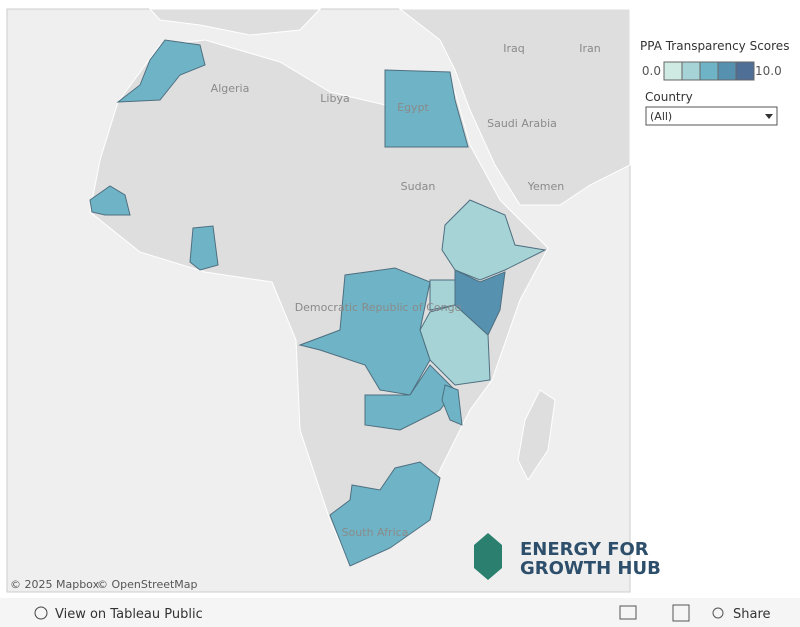 The image size is (800, 627). I want to click on logo-text: GROWTH HUB, so click(590, 568).